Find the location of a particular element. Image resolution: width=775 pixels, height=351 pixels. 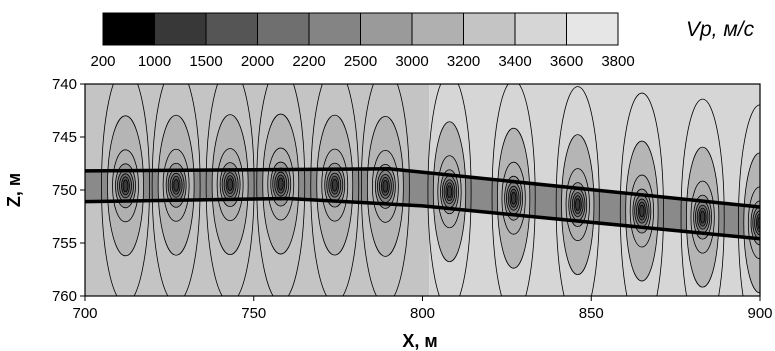

colorbar-tick-label: 1000 is located at coordinates (154, 61).